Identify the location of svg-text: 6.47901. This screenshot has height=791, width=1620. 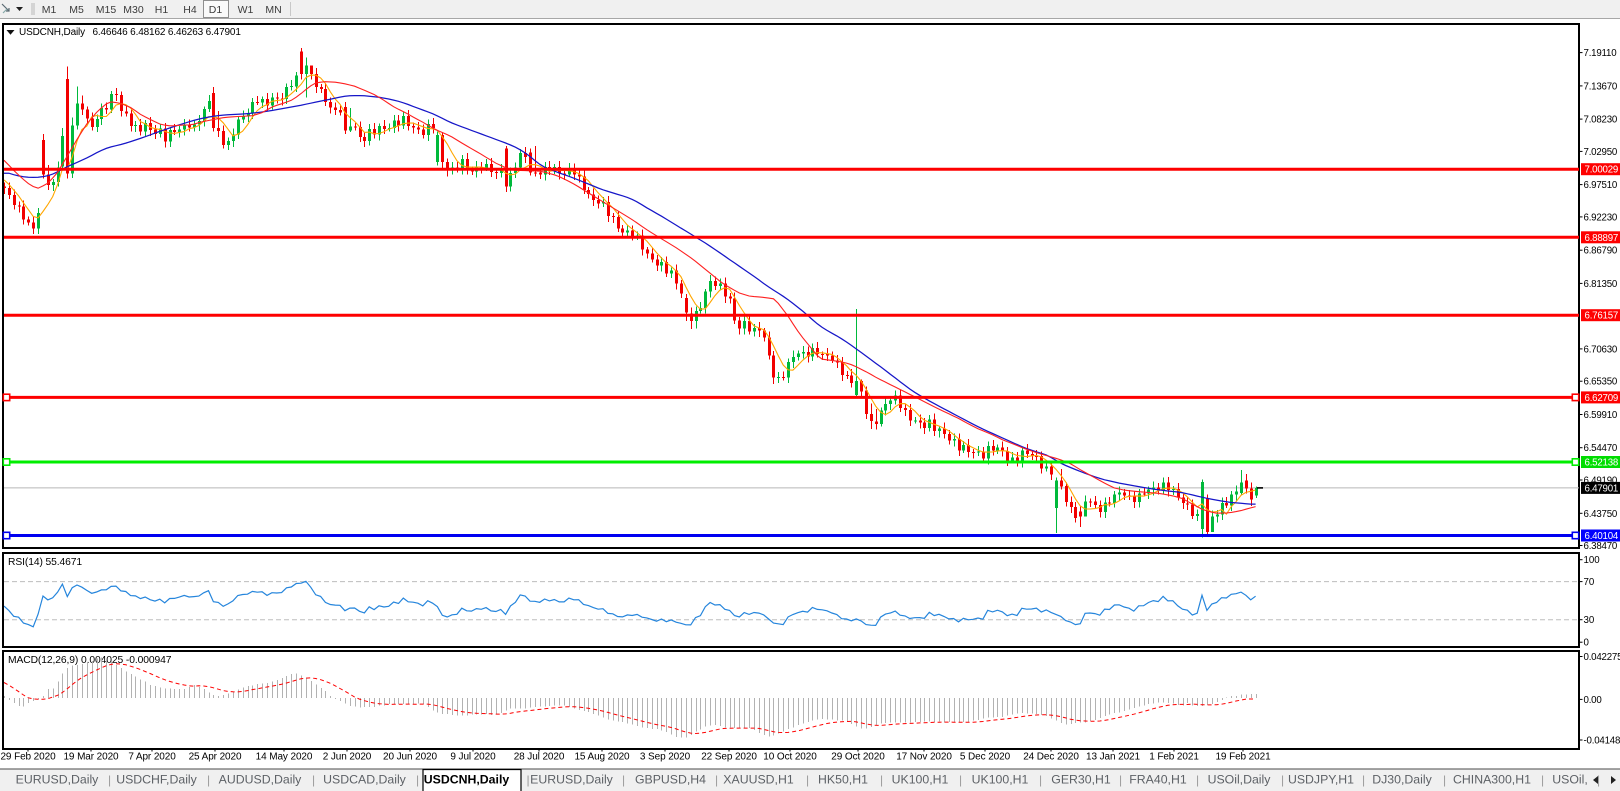
(1602, 488).